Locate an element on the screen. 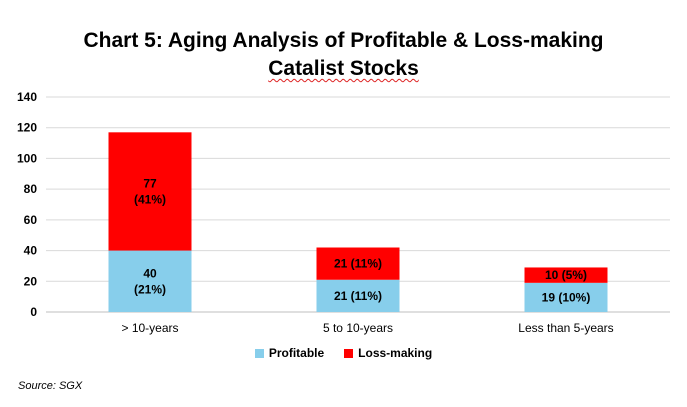 This screenshot has width=687, height=407. legend-label-loss-making: Loss-making is located at coordinates (395, 353).